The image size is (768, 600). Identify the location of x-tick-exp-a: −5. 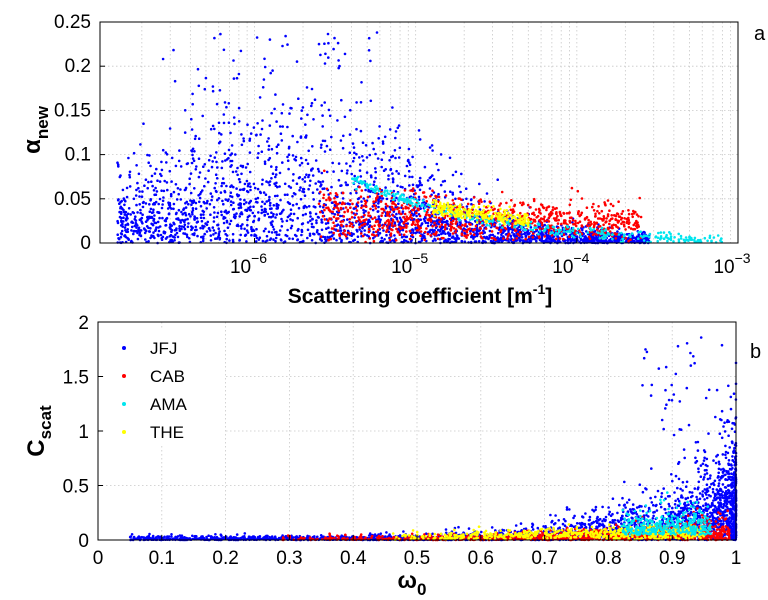
(420, 258).